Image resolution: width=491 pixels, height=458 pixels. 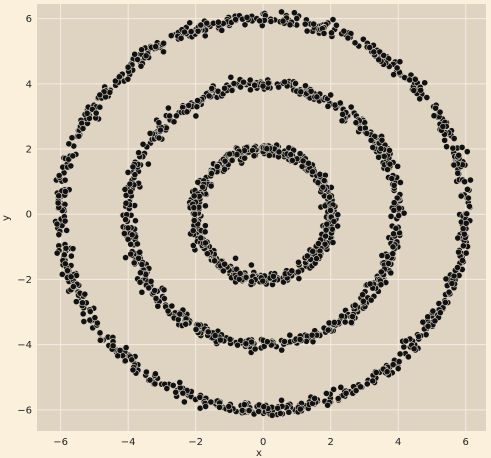 What do you see at coordinates (29, 215) in the screenshot?
I see `y-tick-label: 0` at bounding box center [29, 215].